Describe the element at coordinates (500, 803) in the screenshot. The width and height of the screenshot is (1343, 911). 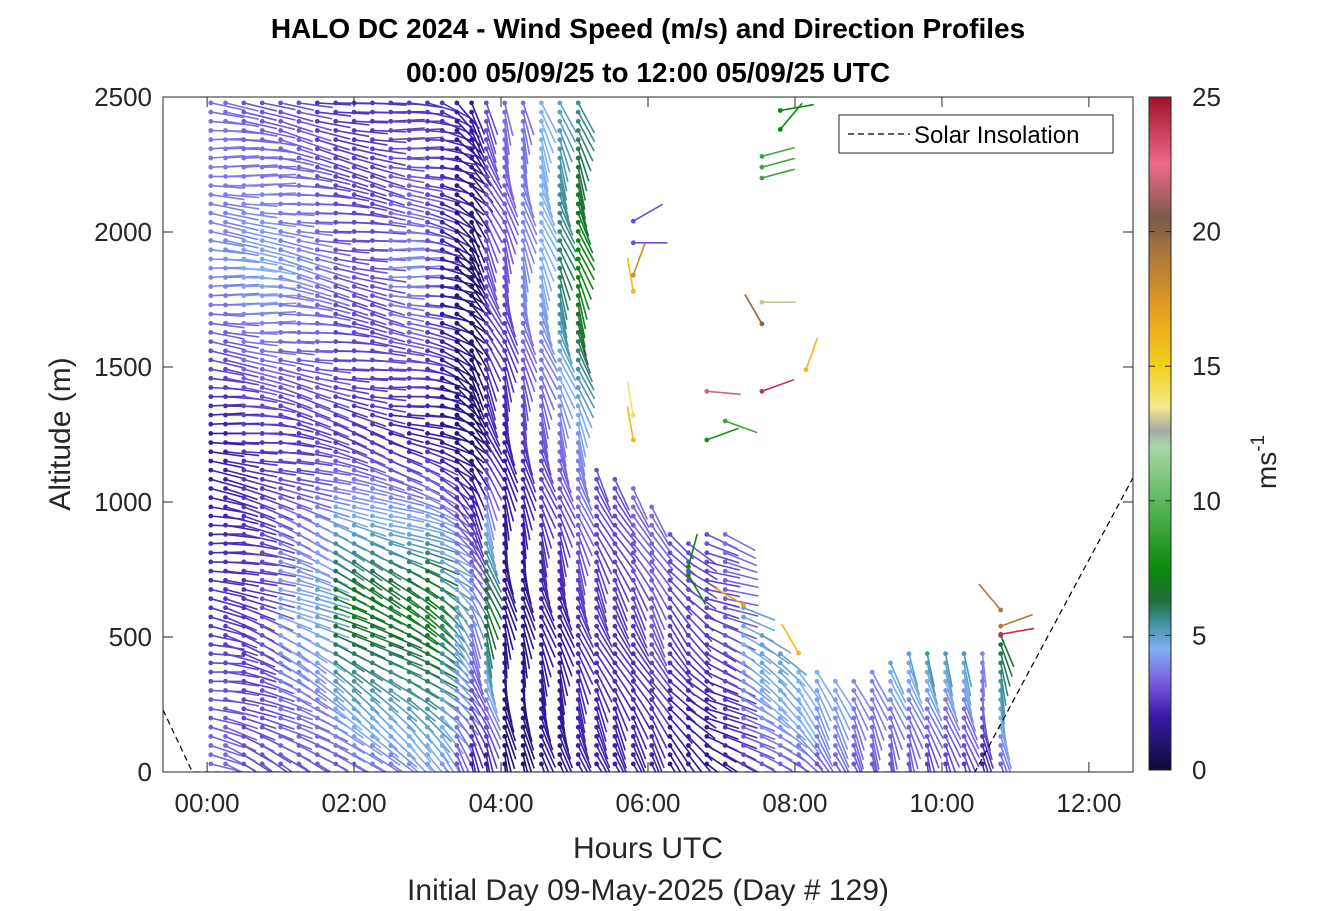
I see `x-tick-label: 04:00` at that location.